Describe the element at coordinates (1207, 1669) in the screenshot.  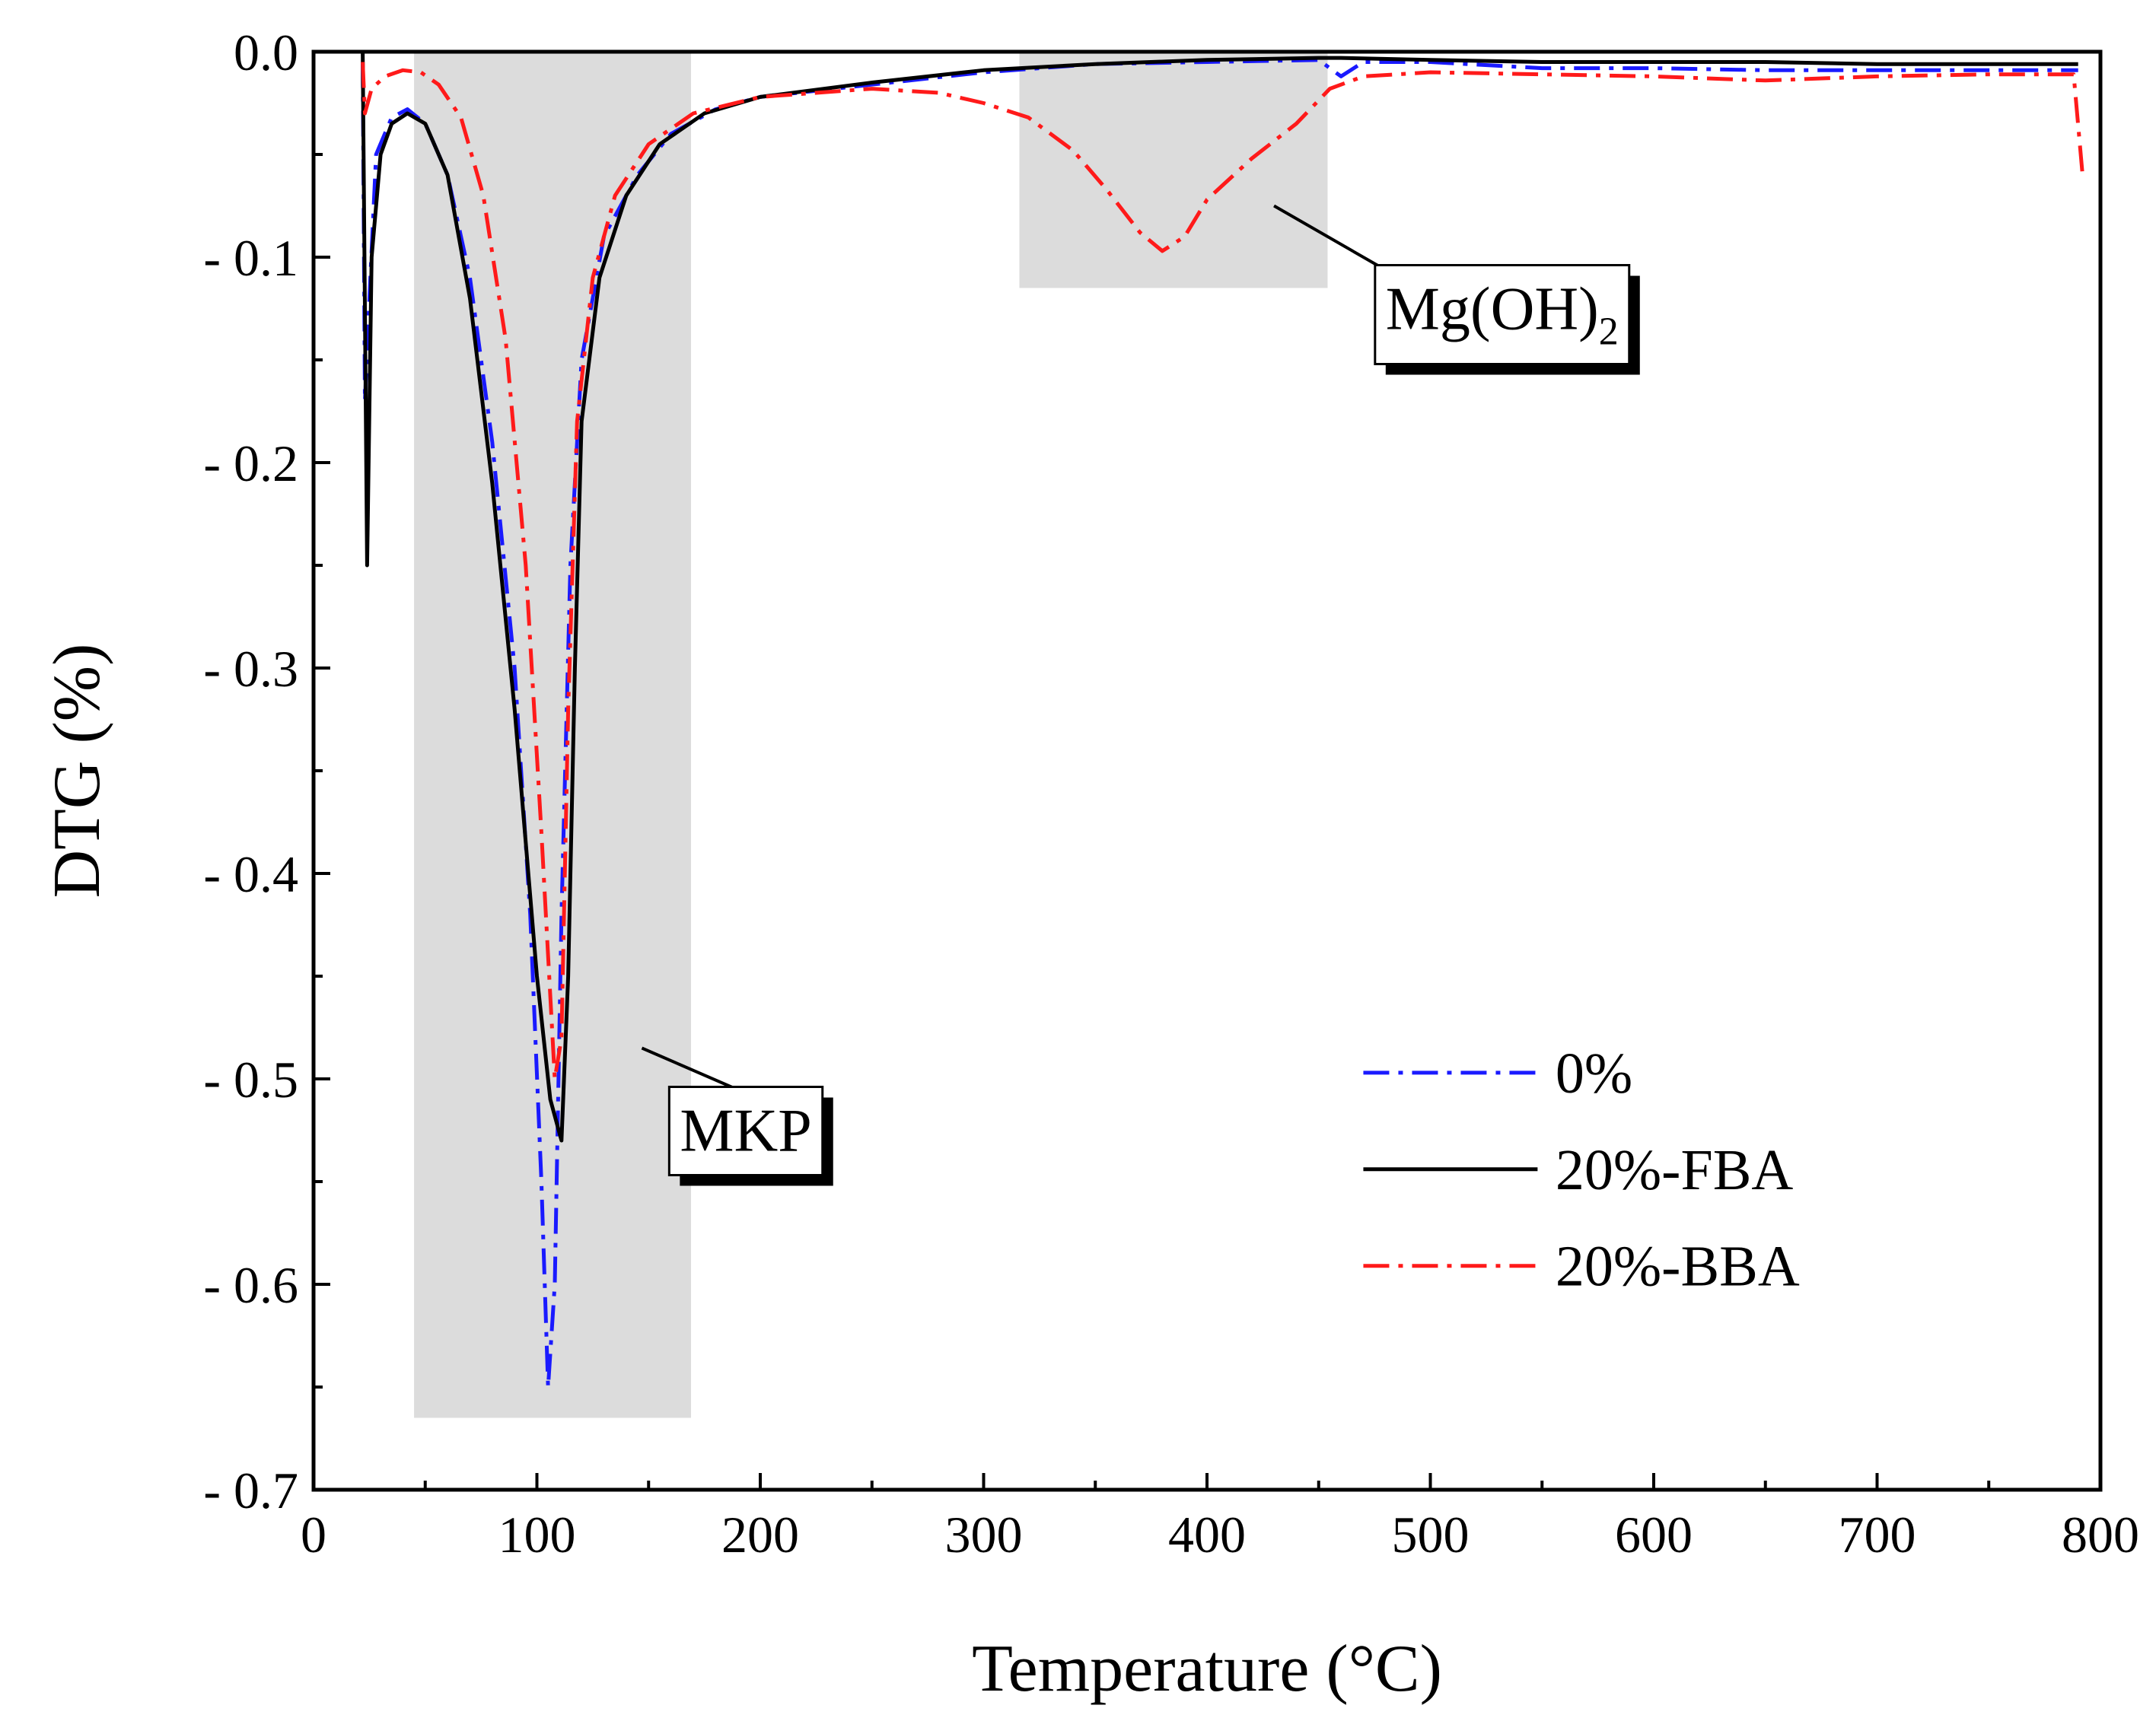
I see `x-axis-title: Temperature (°C)` at that location.